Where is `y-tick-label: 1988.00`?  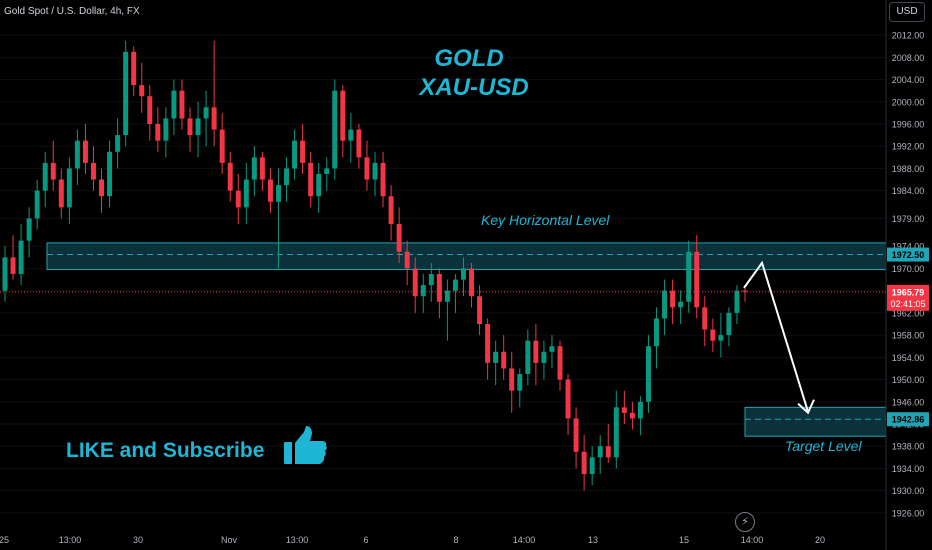 y-tick-label: 1988.00 is located at coordinates (908, 169).